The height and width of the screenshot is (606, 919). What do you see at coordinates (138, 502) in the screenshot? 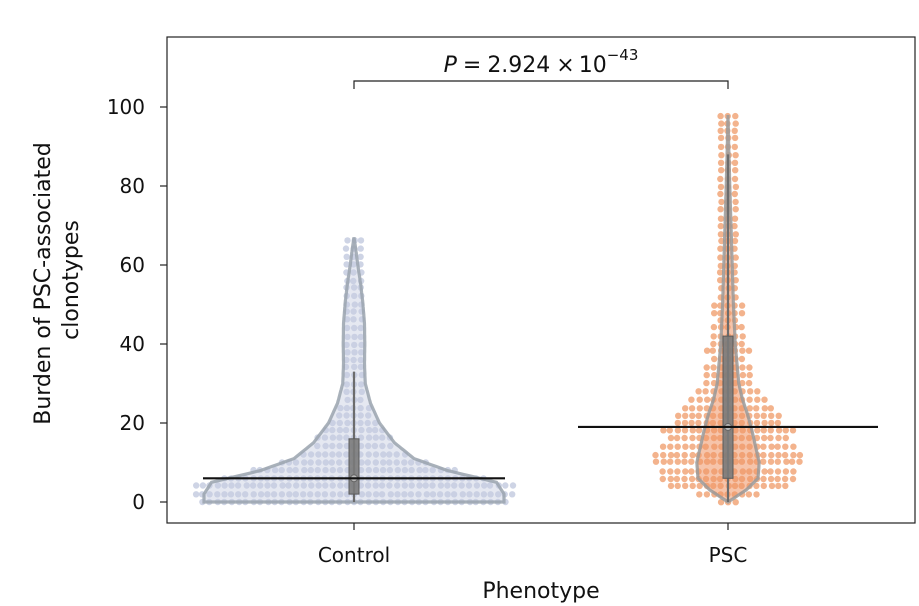
I see `y-tick-label: 0` at bounding box center [138, 502].